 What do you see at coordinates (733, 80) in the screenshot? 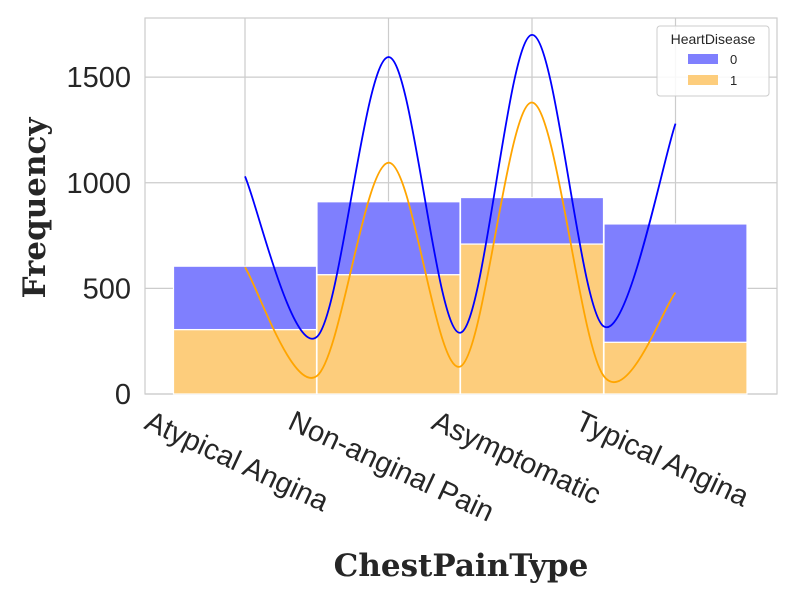
I see `legend-label-1: 1` at bounding box center [733, 80].